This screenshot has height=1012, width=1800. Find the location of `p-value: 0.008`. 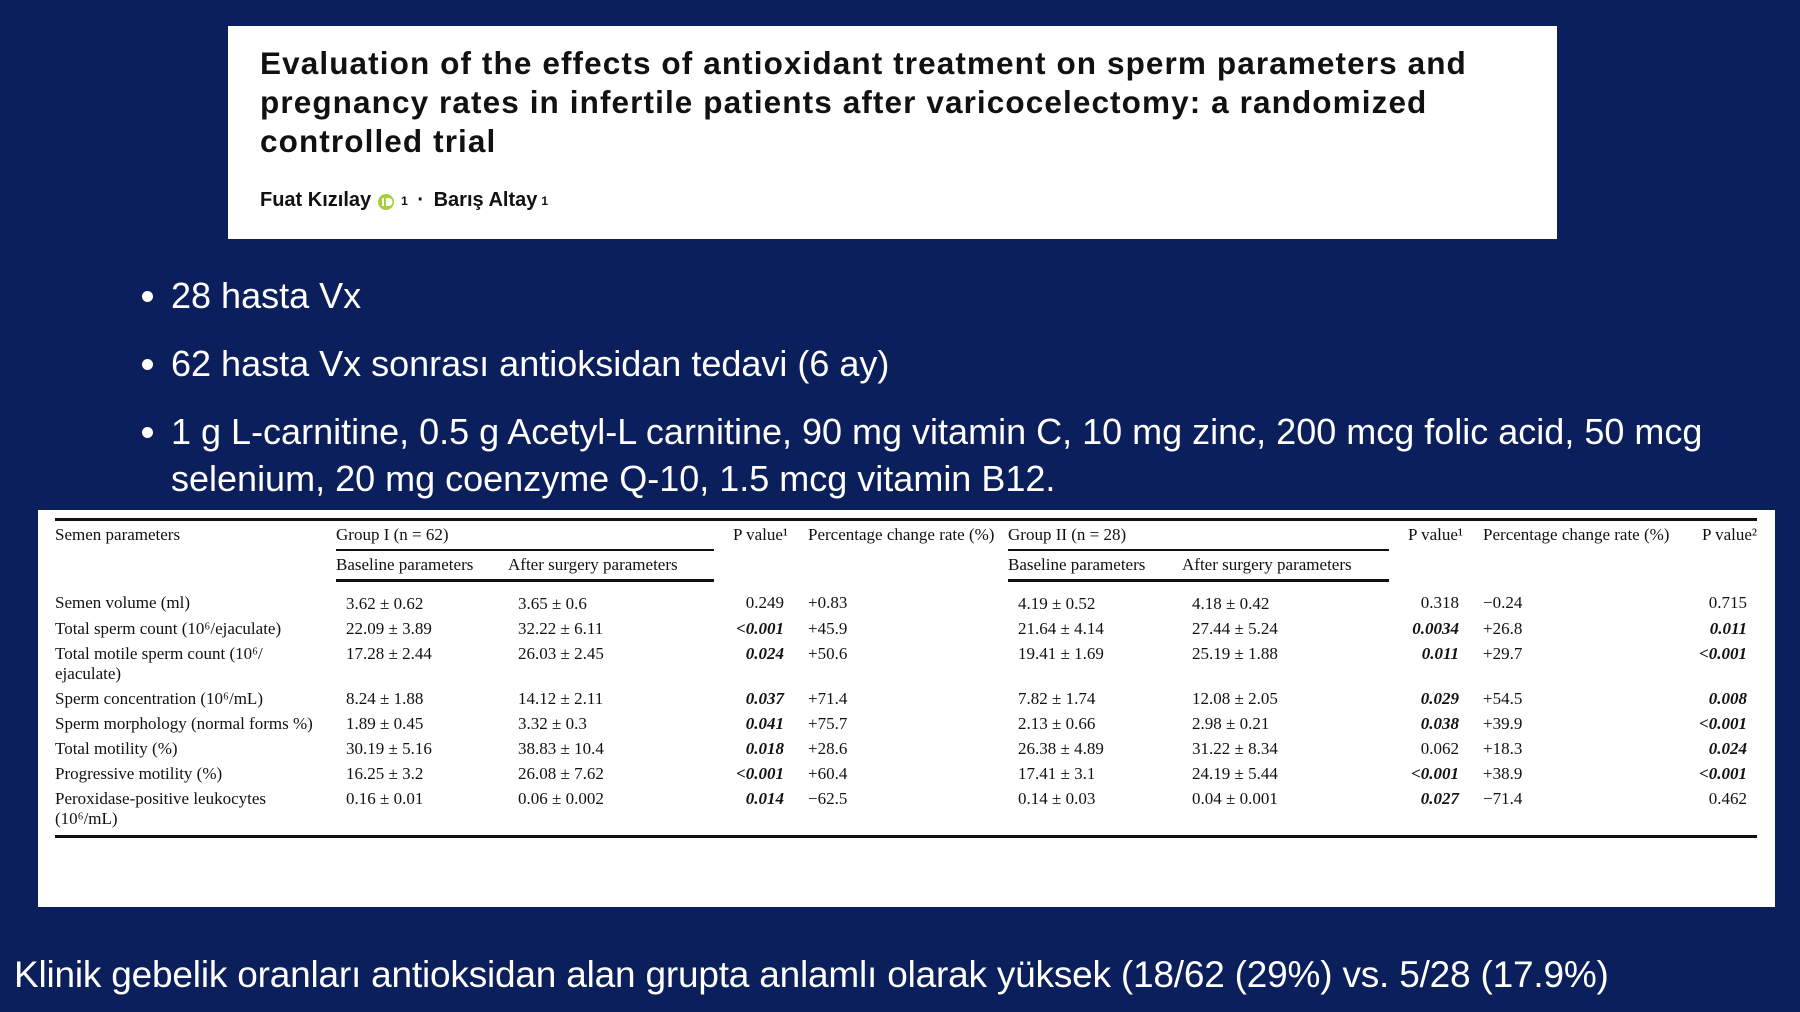

p-value: 0.008 is located at coordinates (1728, 698).